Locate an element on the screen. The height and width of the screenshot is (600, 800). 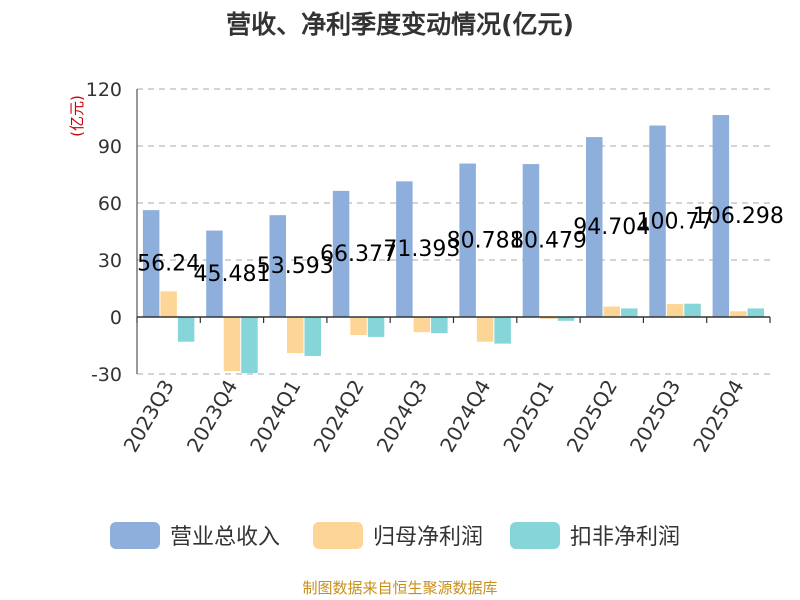
x-tick-label: 2024Q4 is located at coordinates (465, 416).